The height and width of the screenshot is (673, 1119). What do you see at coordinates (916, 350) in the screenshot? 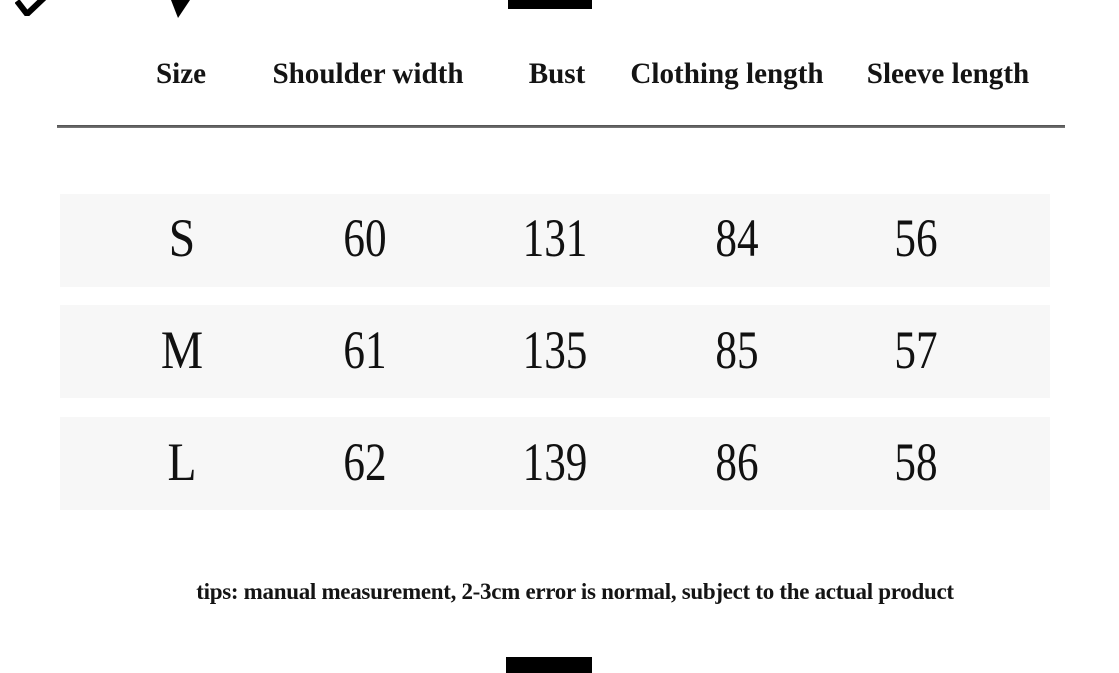
I see `cell-m-sleeve-length: 57` at bounding box center [916, 350].